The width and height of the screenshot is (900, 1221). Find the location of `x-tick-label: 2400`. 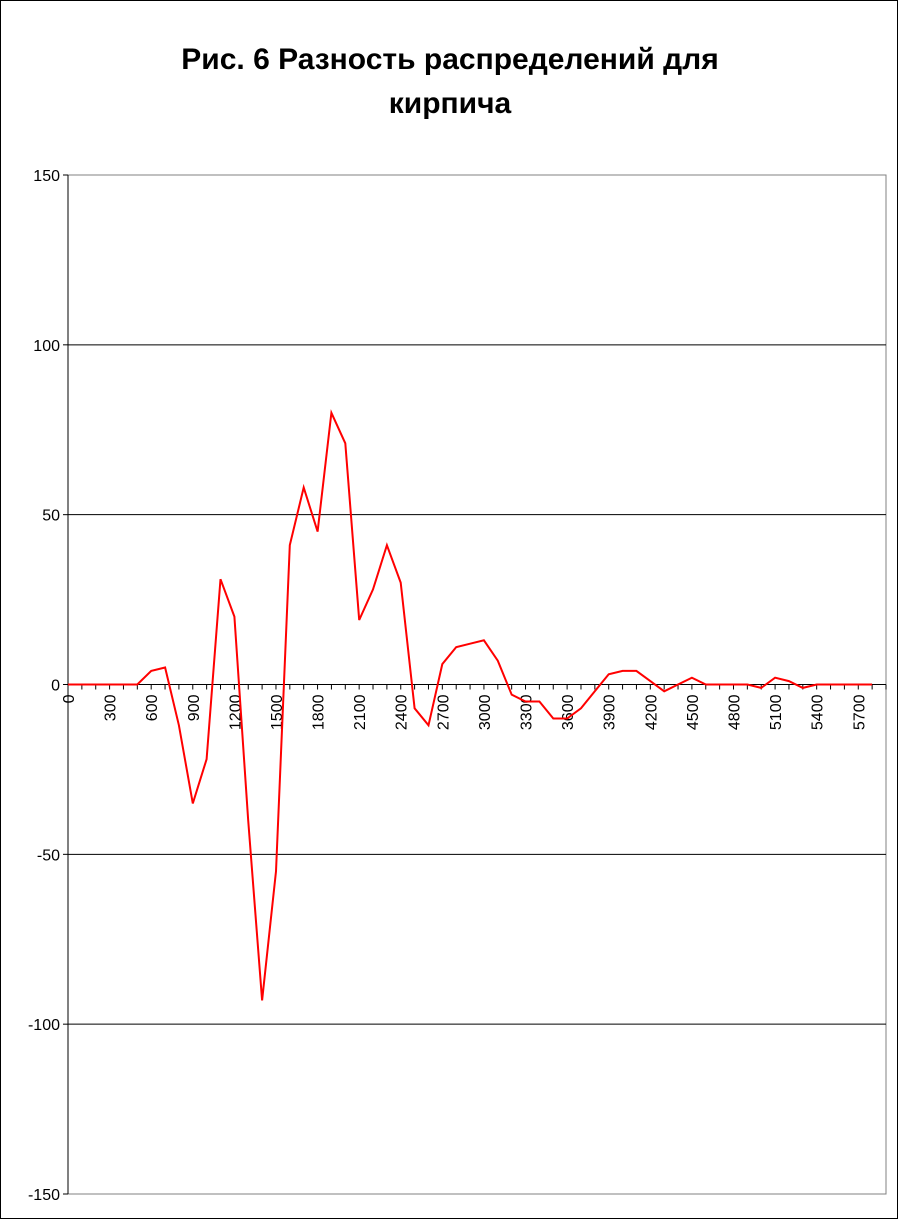

x-tick-label: 2400 is located at coordinates (402, 712).